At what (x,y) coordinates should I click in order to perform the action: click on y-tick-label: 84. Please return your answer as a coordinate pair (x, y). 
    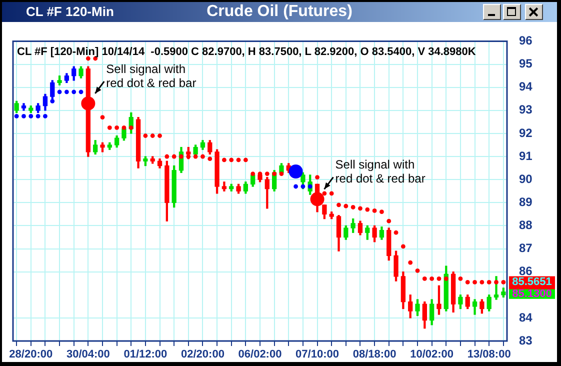
    Looking at the image, I should click on (526, 317).